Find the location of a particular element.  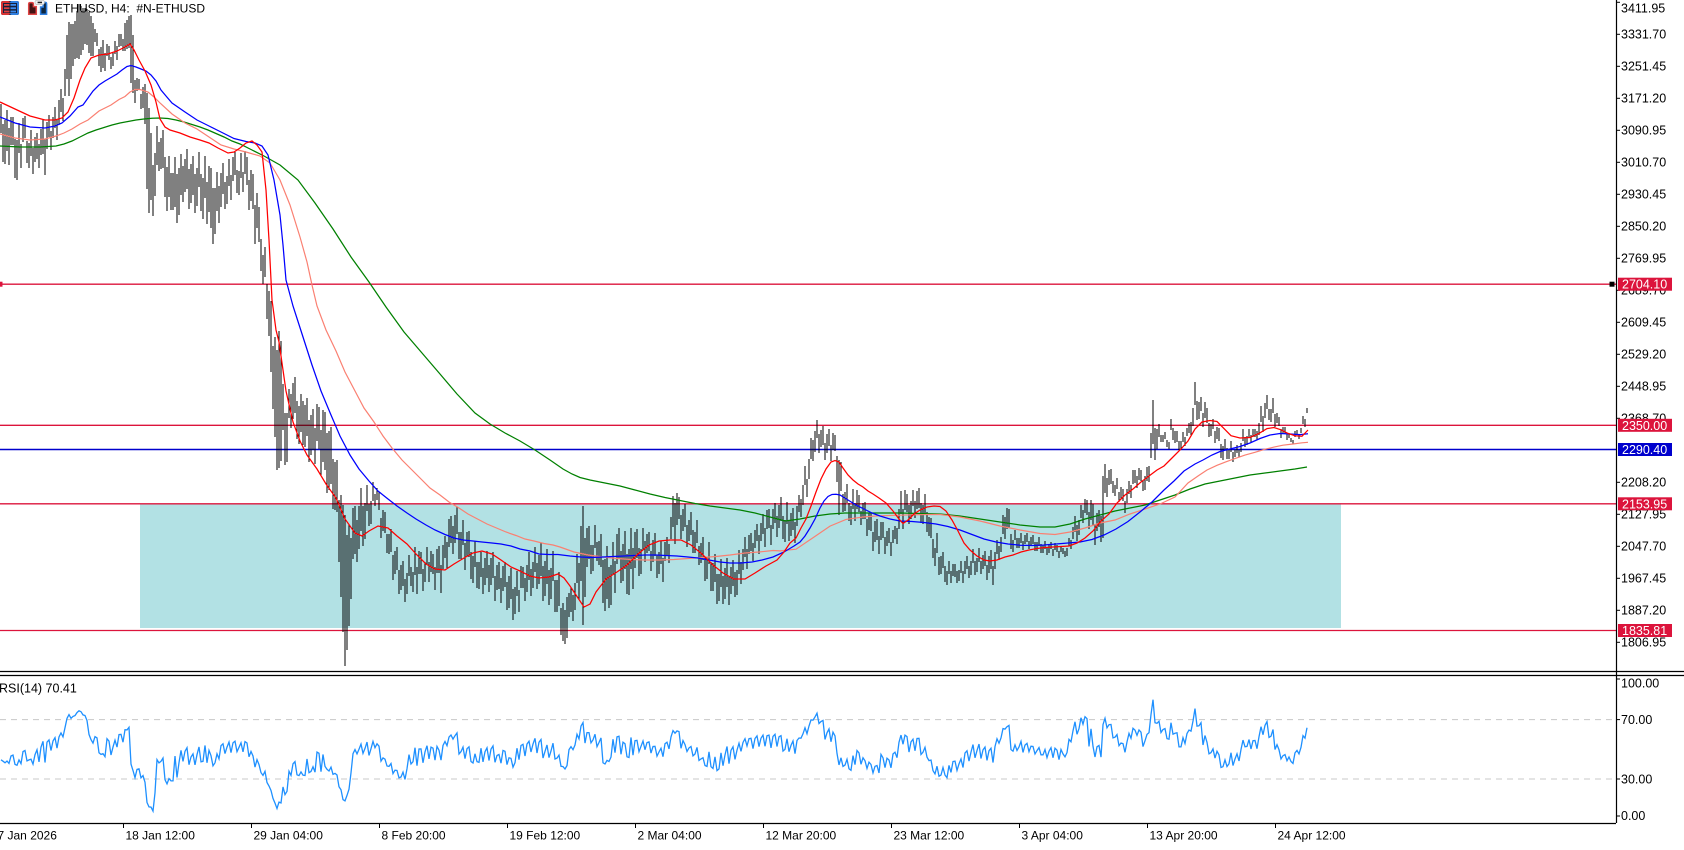

svg-text: 100.00 is located at coordinates (1640, 684).